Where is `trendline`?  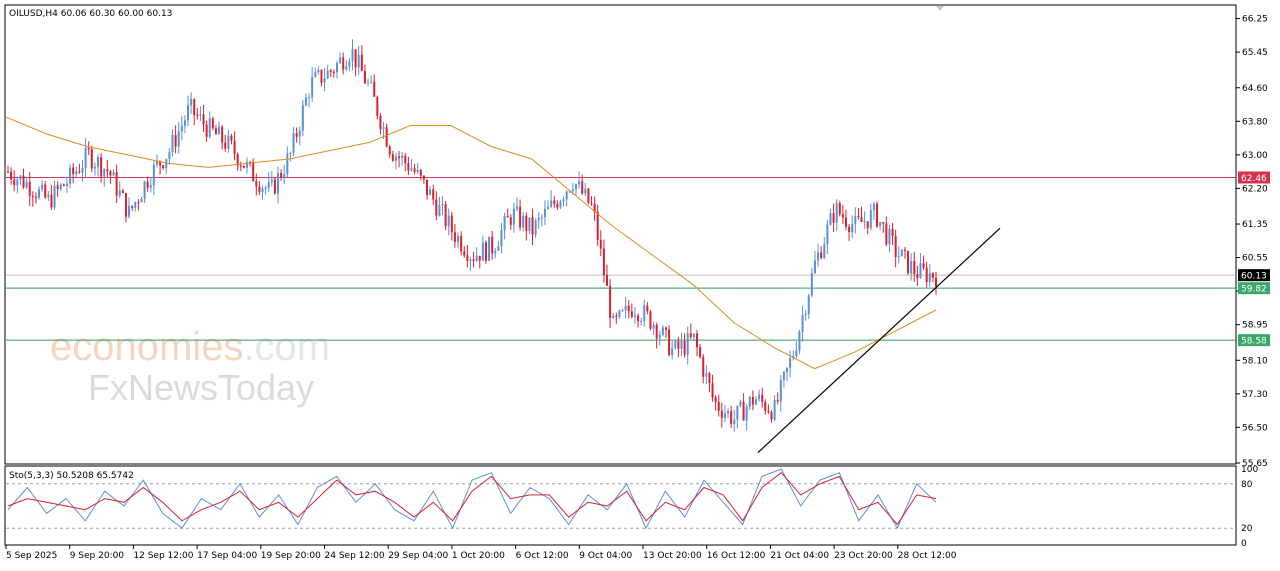
trendline is located at coordinates (879, 340).